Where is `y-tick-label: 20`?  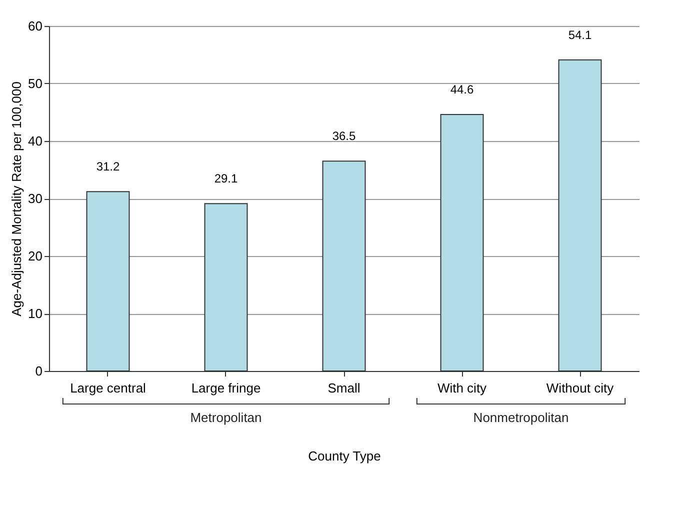
y-tick-label: 20 is located at coordinates (35, 256).